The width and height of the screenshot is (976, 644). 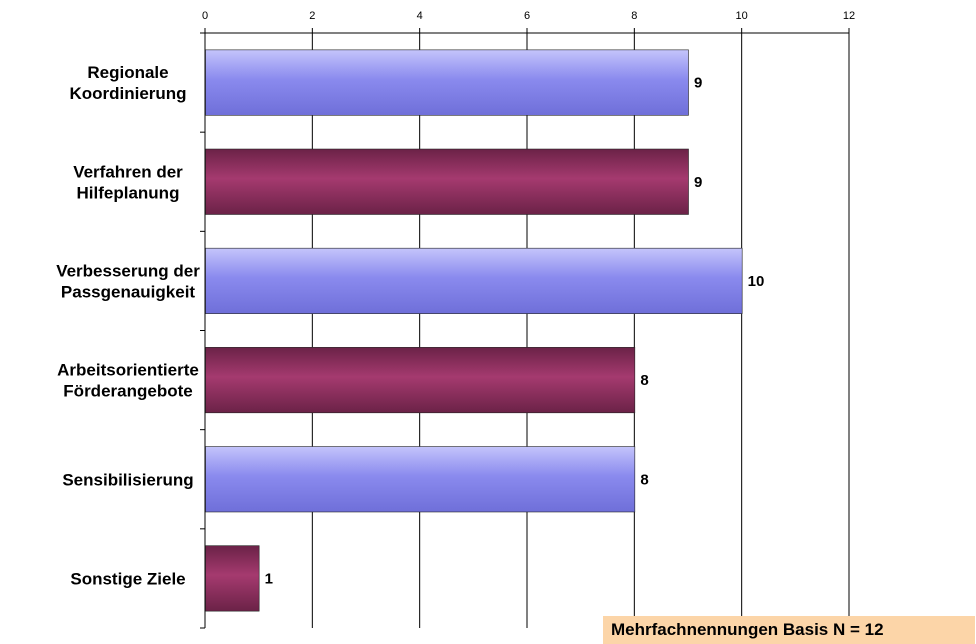 I want to click on category-label: Passgenauigkeit, so click(x=128, y=291).